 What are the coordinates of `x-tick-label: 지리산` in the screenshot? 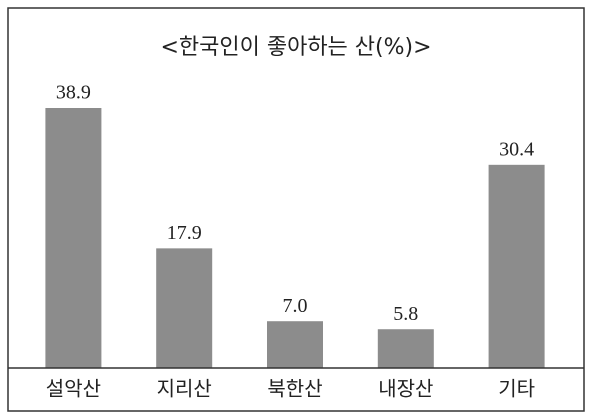 It's located at (184, 389).